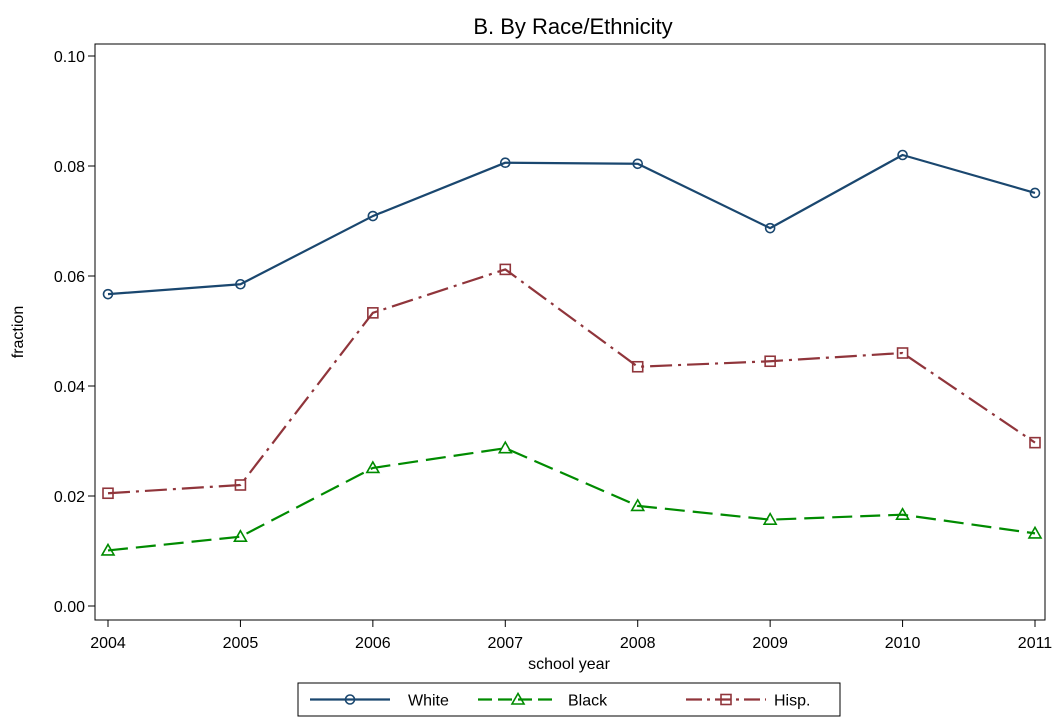  I want to click on x-tick-label: 2010, so click(903, 643).